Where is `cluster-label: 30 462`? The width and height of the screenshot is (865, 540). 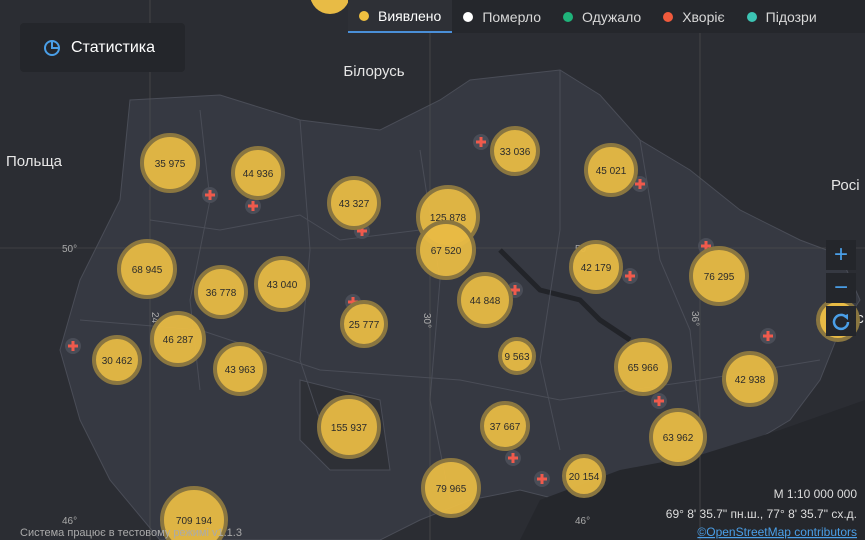 cluster-label: 30 462 is located at coordinates (117, 361).